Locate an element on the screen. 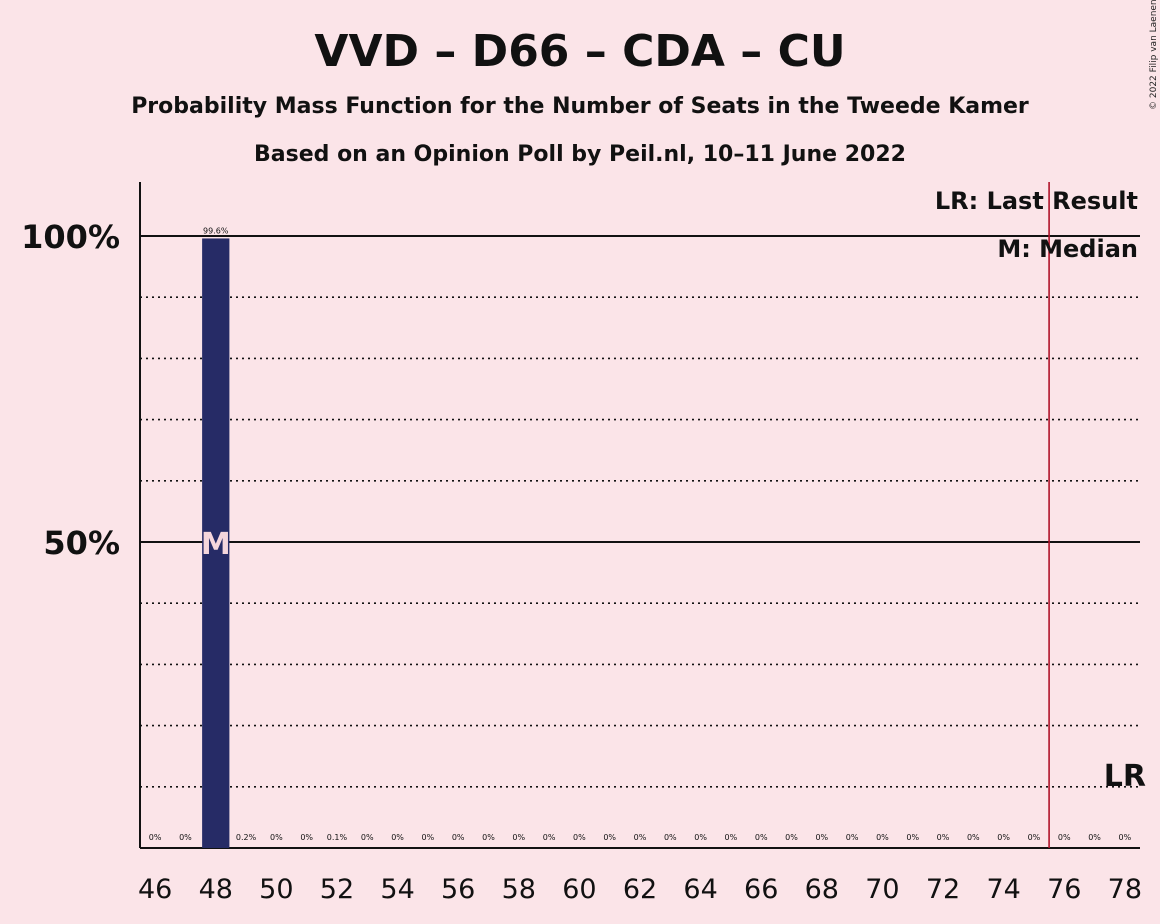  legend-median: M: Median is located at coordinates (1067, 249).